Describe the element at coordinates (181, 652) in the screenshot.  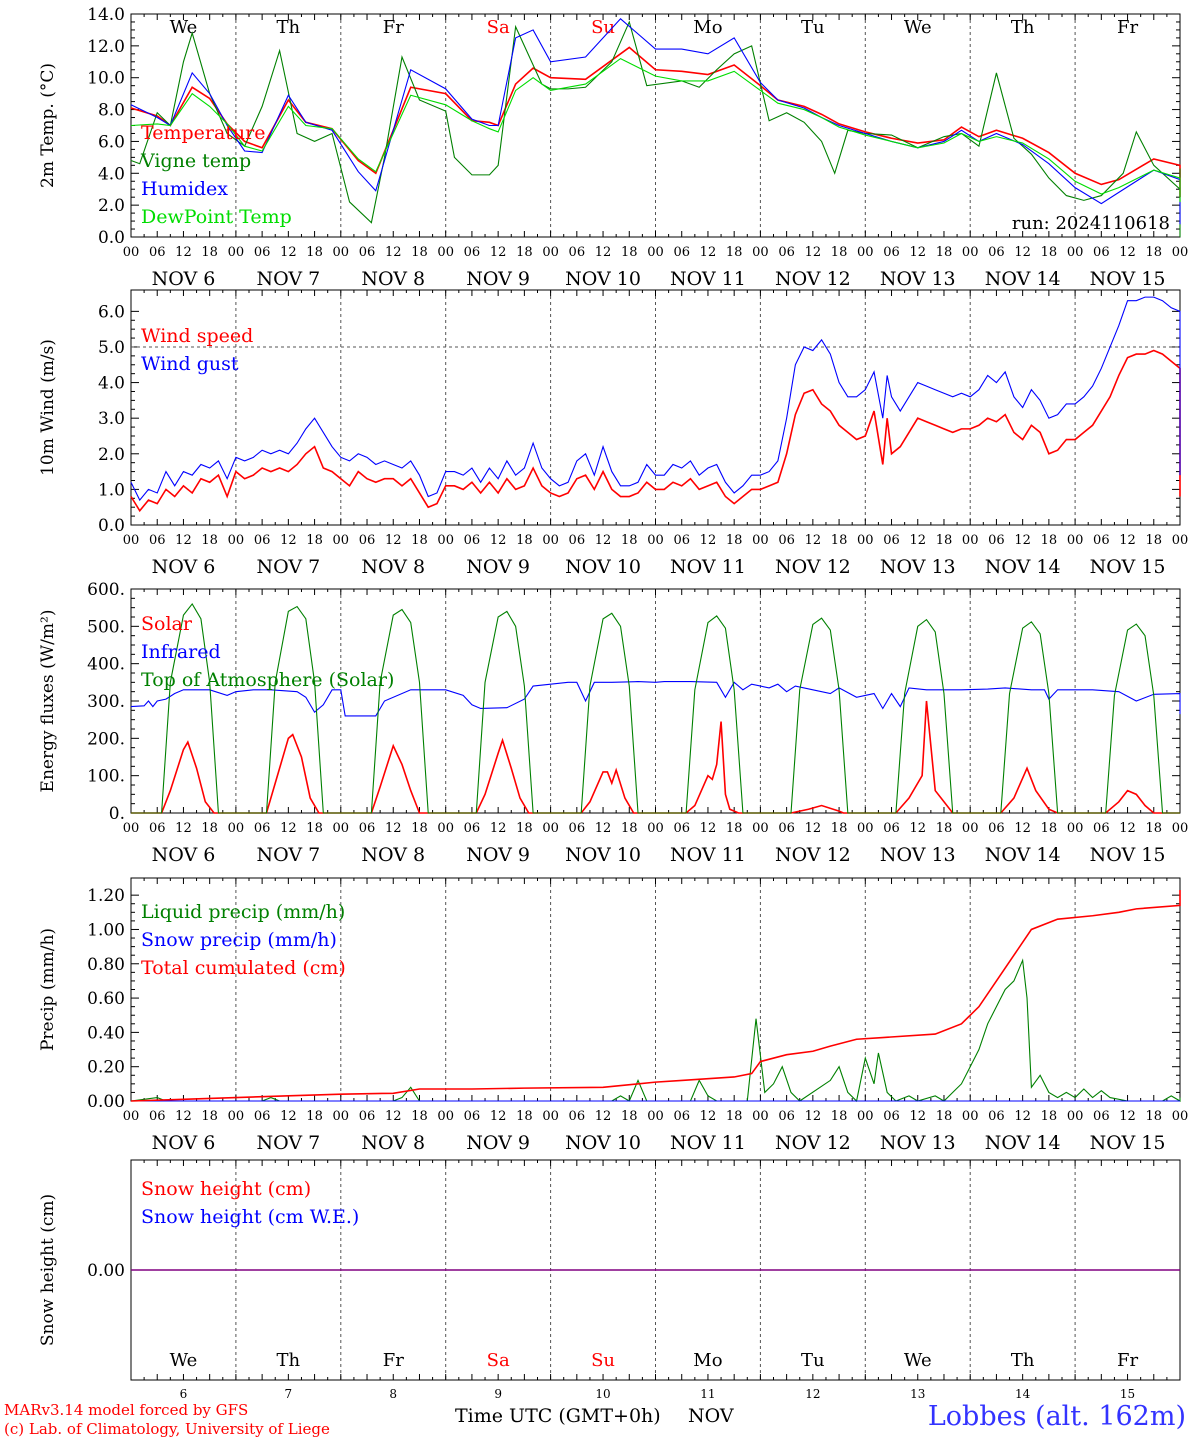
I see `legend-entry: Infrared` at that location.